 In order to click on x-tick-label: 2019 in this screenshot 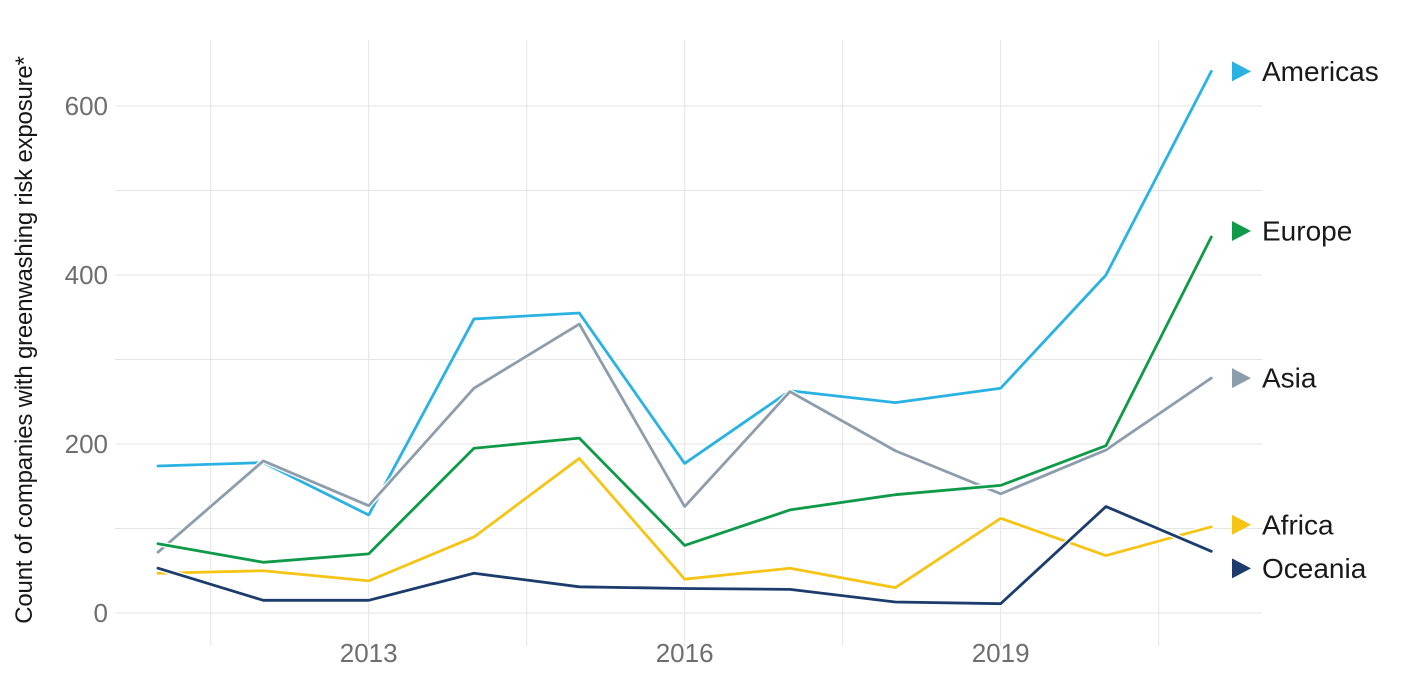, I will do `click(1001, 653)`.